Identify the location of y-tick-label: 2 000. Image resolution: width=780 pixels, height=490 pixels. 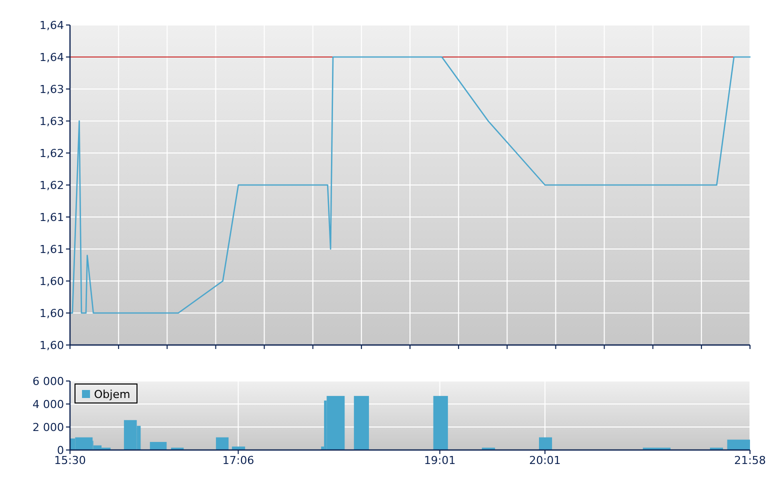
(48, 427).